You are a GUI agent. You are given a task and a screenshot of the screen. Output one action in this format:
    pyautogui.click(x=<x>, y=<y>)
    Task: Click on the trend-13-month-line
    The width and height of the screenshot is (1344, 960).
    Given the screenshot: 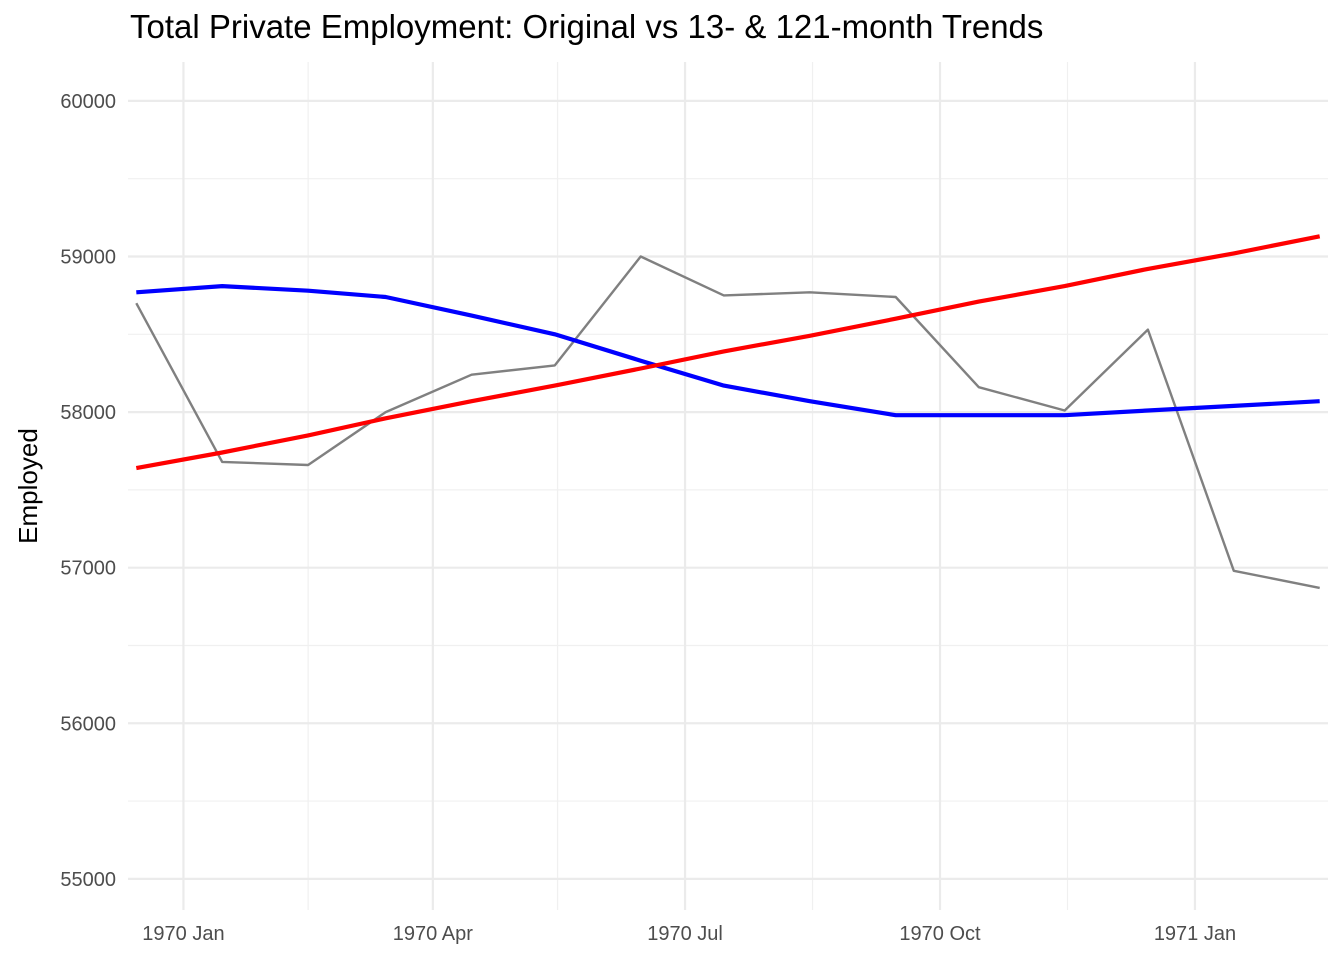 What is the action you would take?
    pyautogui.click(x=728, y=351)
    